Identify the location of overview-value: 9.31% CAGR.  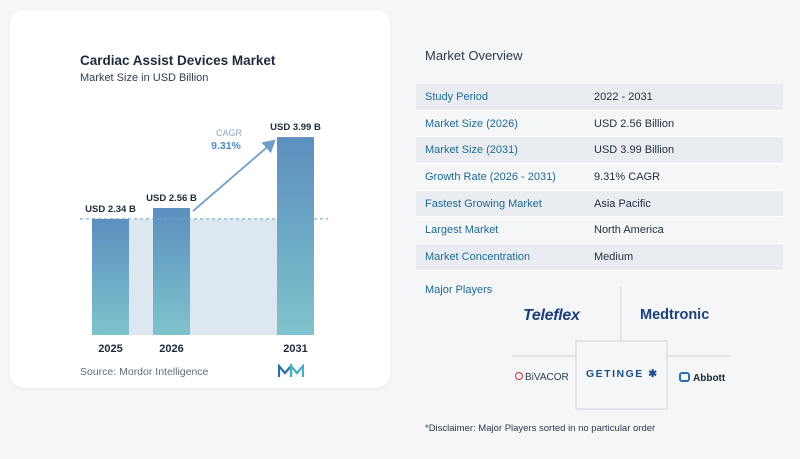
(627, 176).